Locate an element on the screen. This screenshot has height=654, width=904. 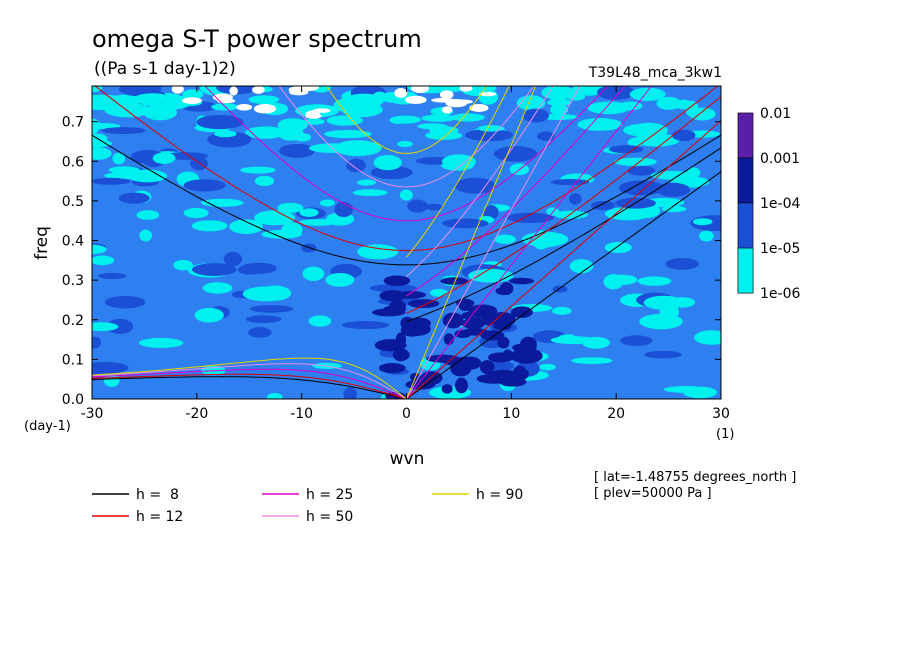
y-tick-label: 0.2 is located at coordinates (73, 321).